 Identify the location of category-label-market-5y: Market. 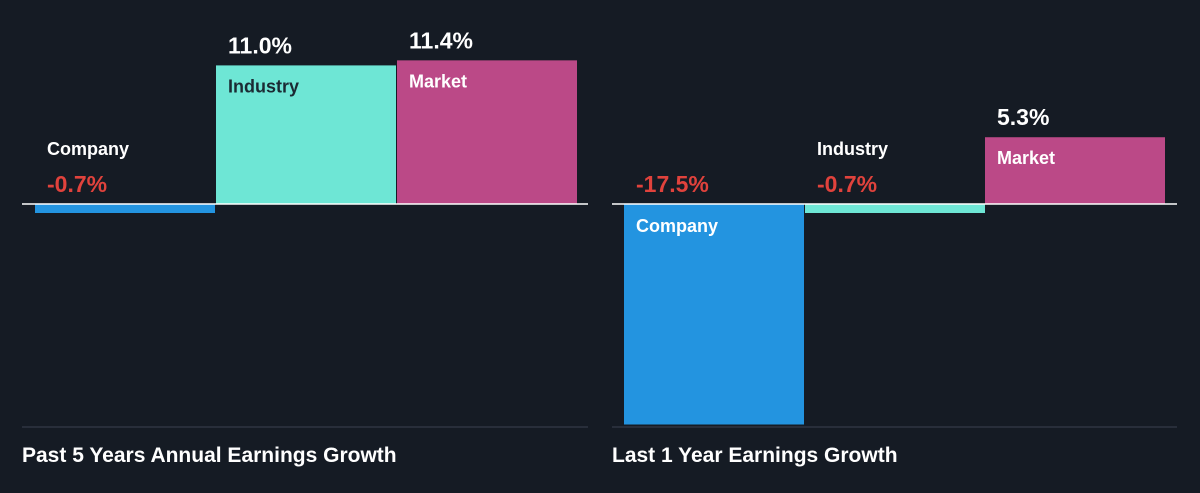
(438, 81).